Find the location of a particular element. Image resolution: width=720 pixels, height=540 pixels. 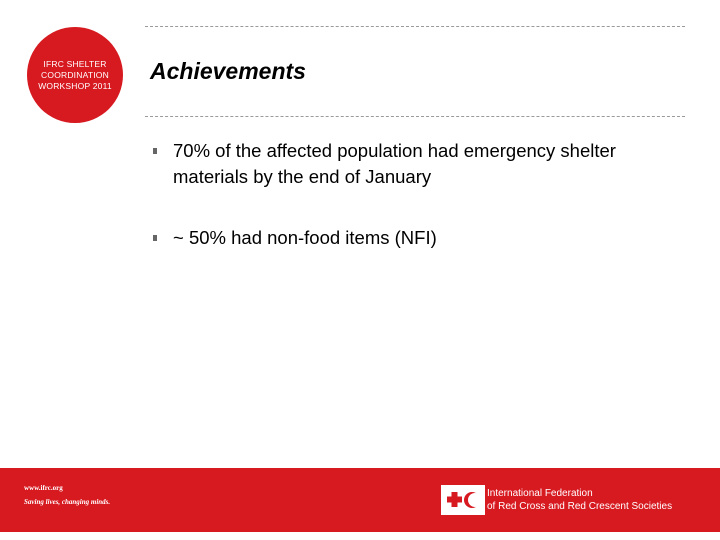

slide-title: Achievements is located at coordinates (228, 71).